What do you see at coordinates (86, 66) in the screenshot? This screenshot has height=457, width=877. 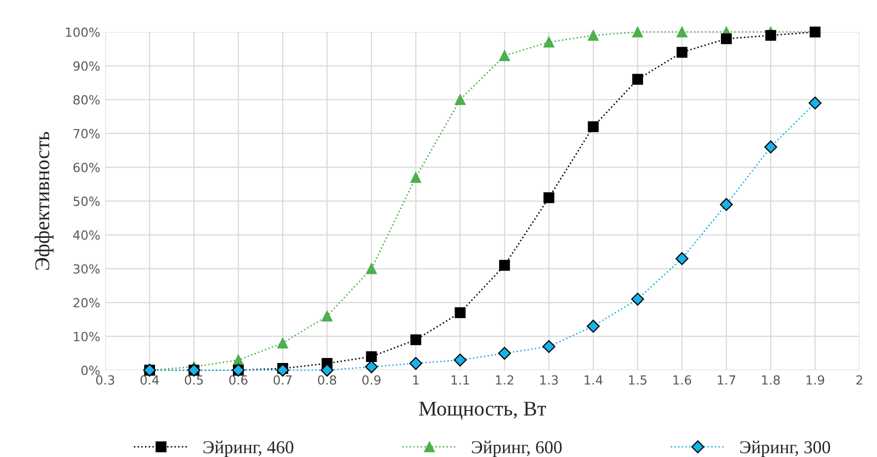 I see `y-tick-label: 90%` at bounding box center [86, 66].